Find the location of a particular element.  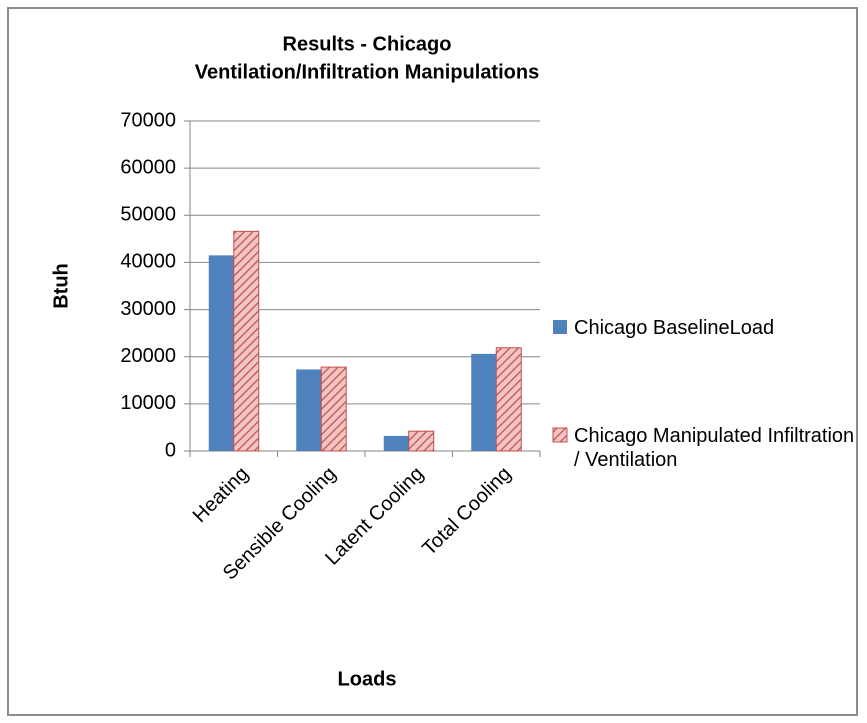

y-tick-label: 0 is located at coordinates (170, 450).